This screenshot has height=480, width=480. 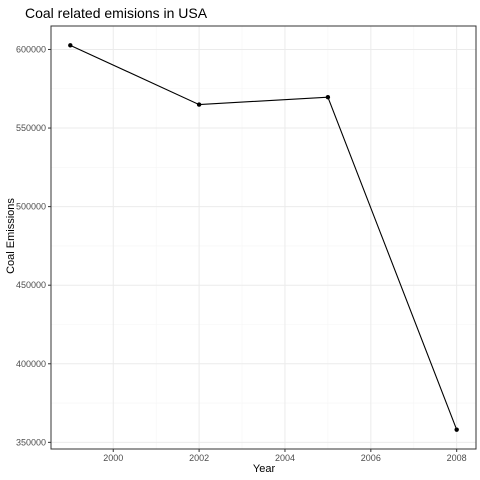 I want to click on x-axis: 2000 2002 2004 2006 2008, so click(x=284, y=456).